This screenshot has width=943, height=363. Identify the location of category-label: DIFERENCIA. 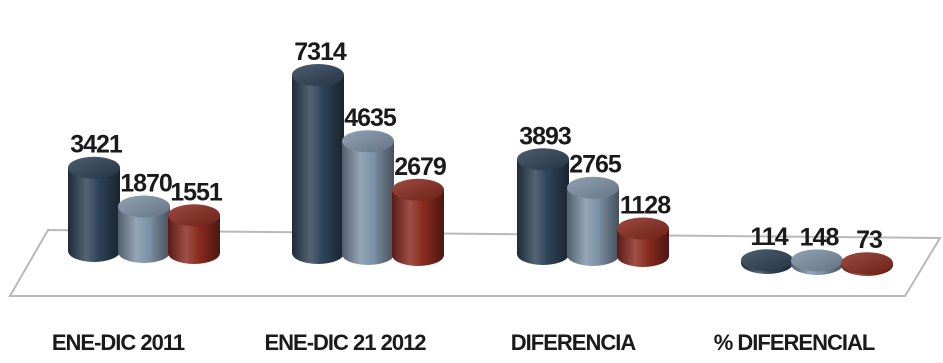
(574, 342).